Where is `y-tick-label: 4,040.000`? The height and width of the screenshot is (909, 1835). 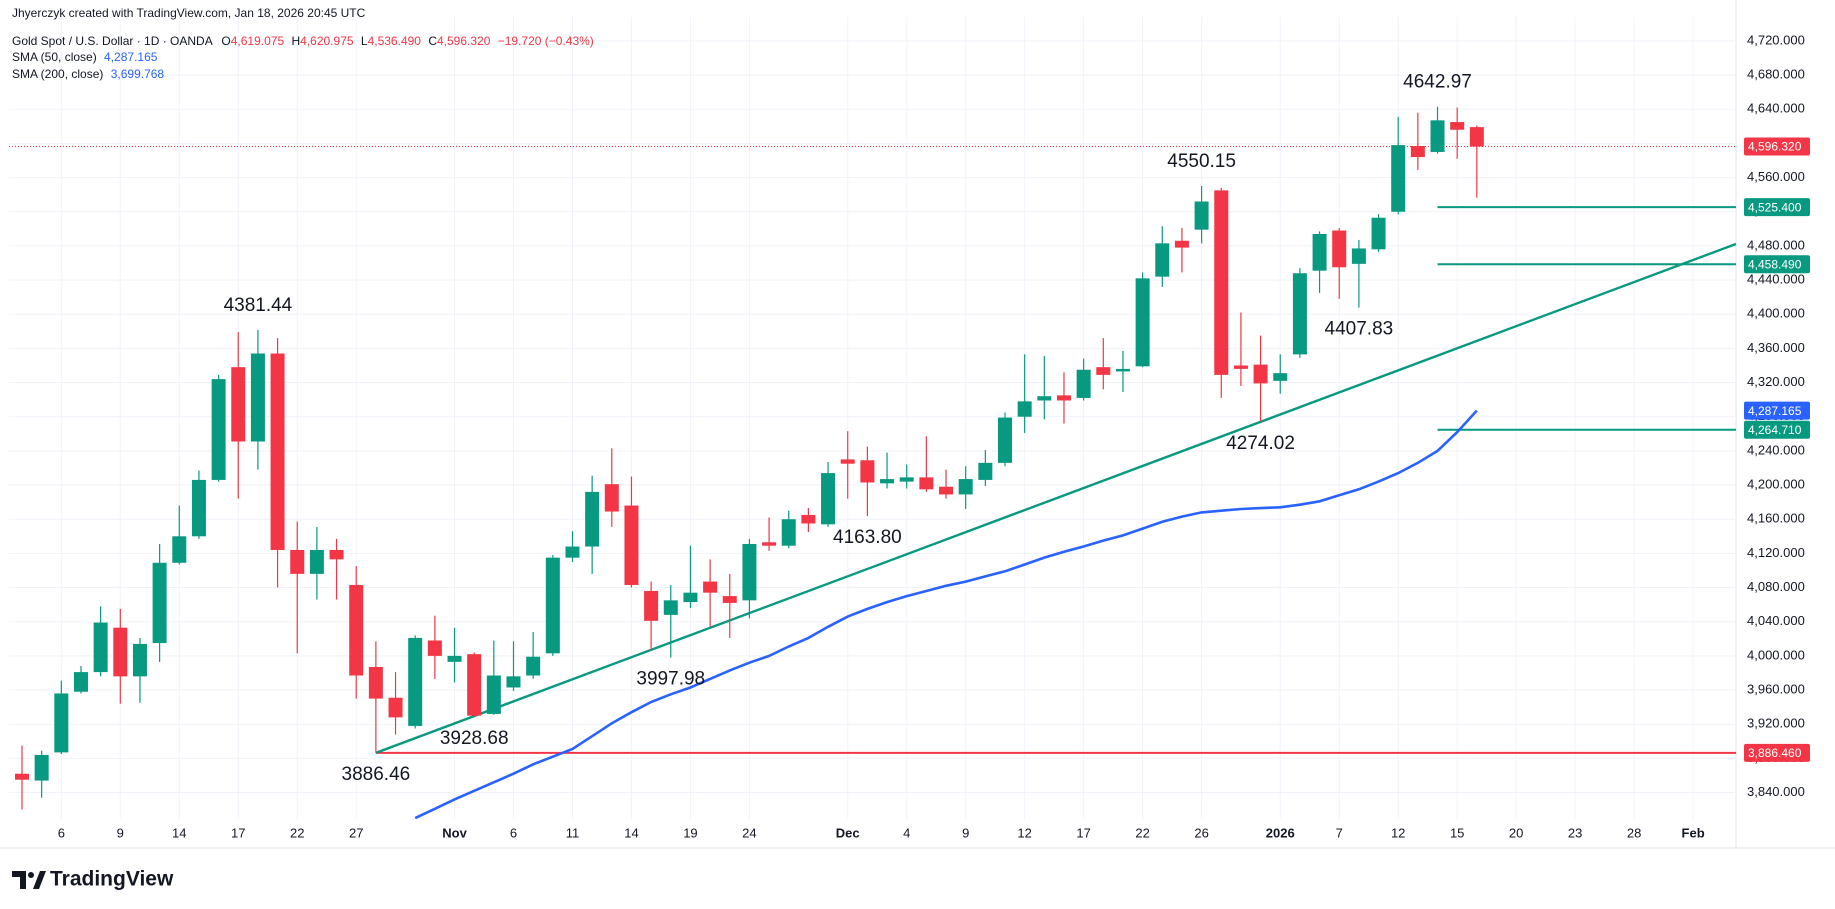 y-tick-label: 4,040.000 is located at coordinates (1776, 620).